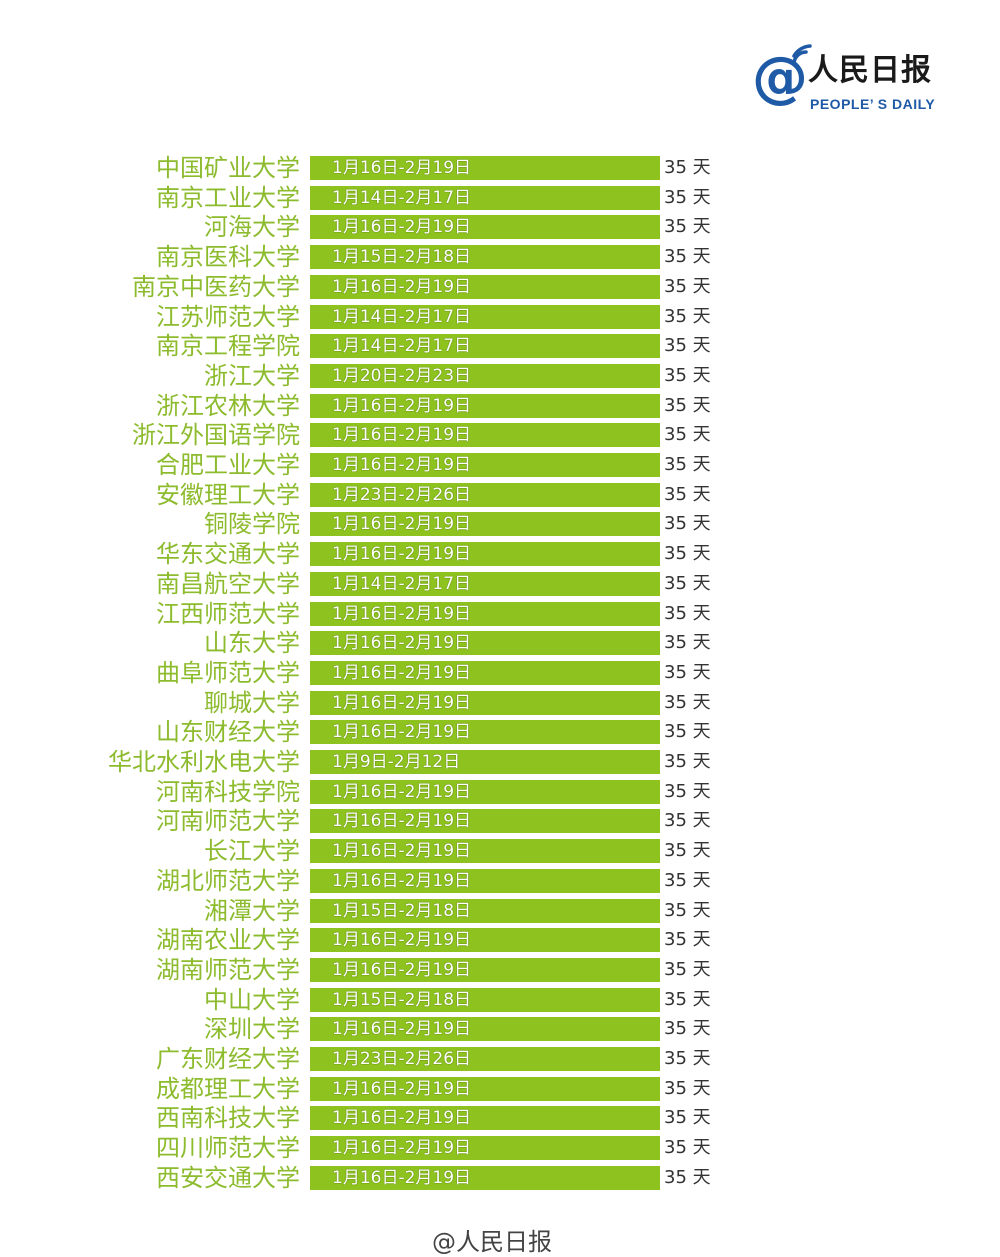  I want to click on category-label: 湘潭大学, so click(252, 911).